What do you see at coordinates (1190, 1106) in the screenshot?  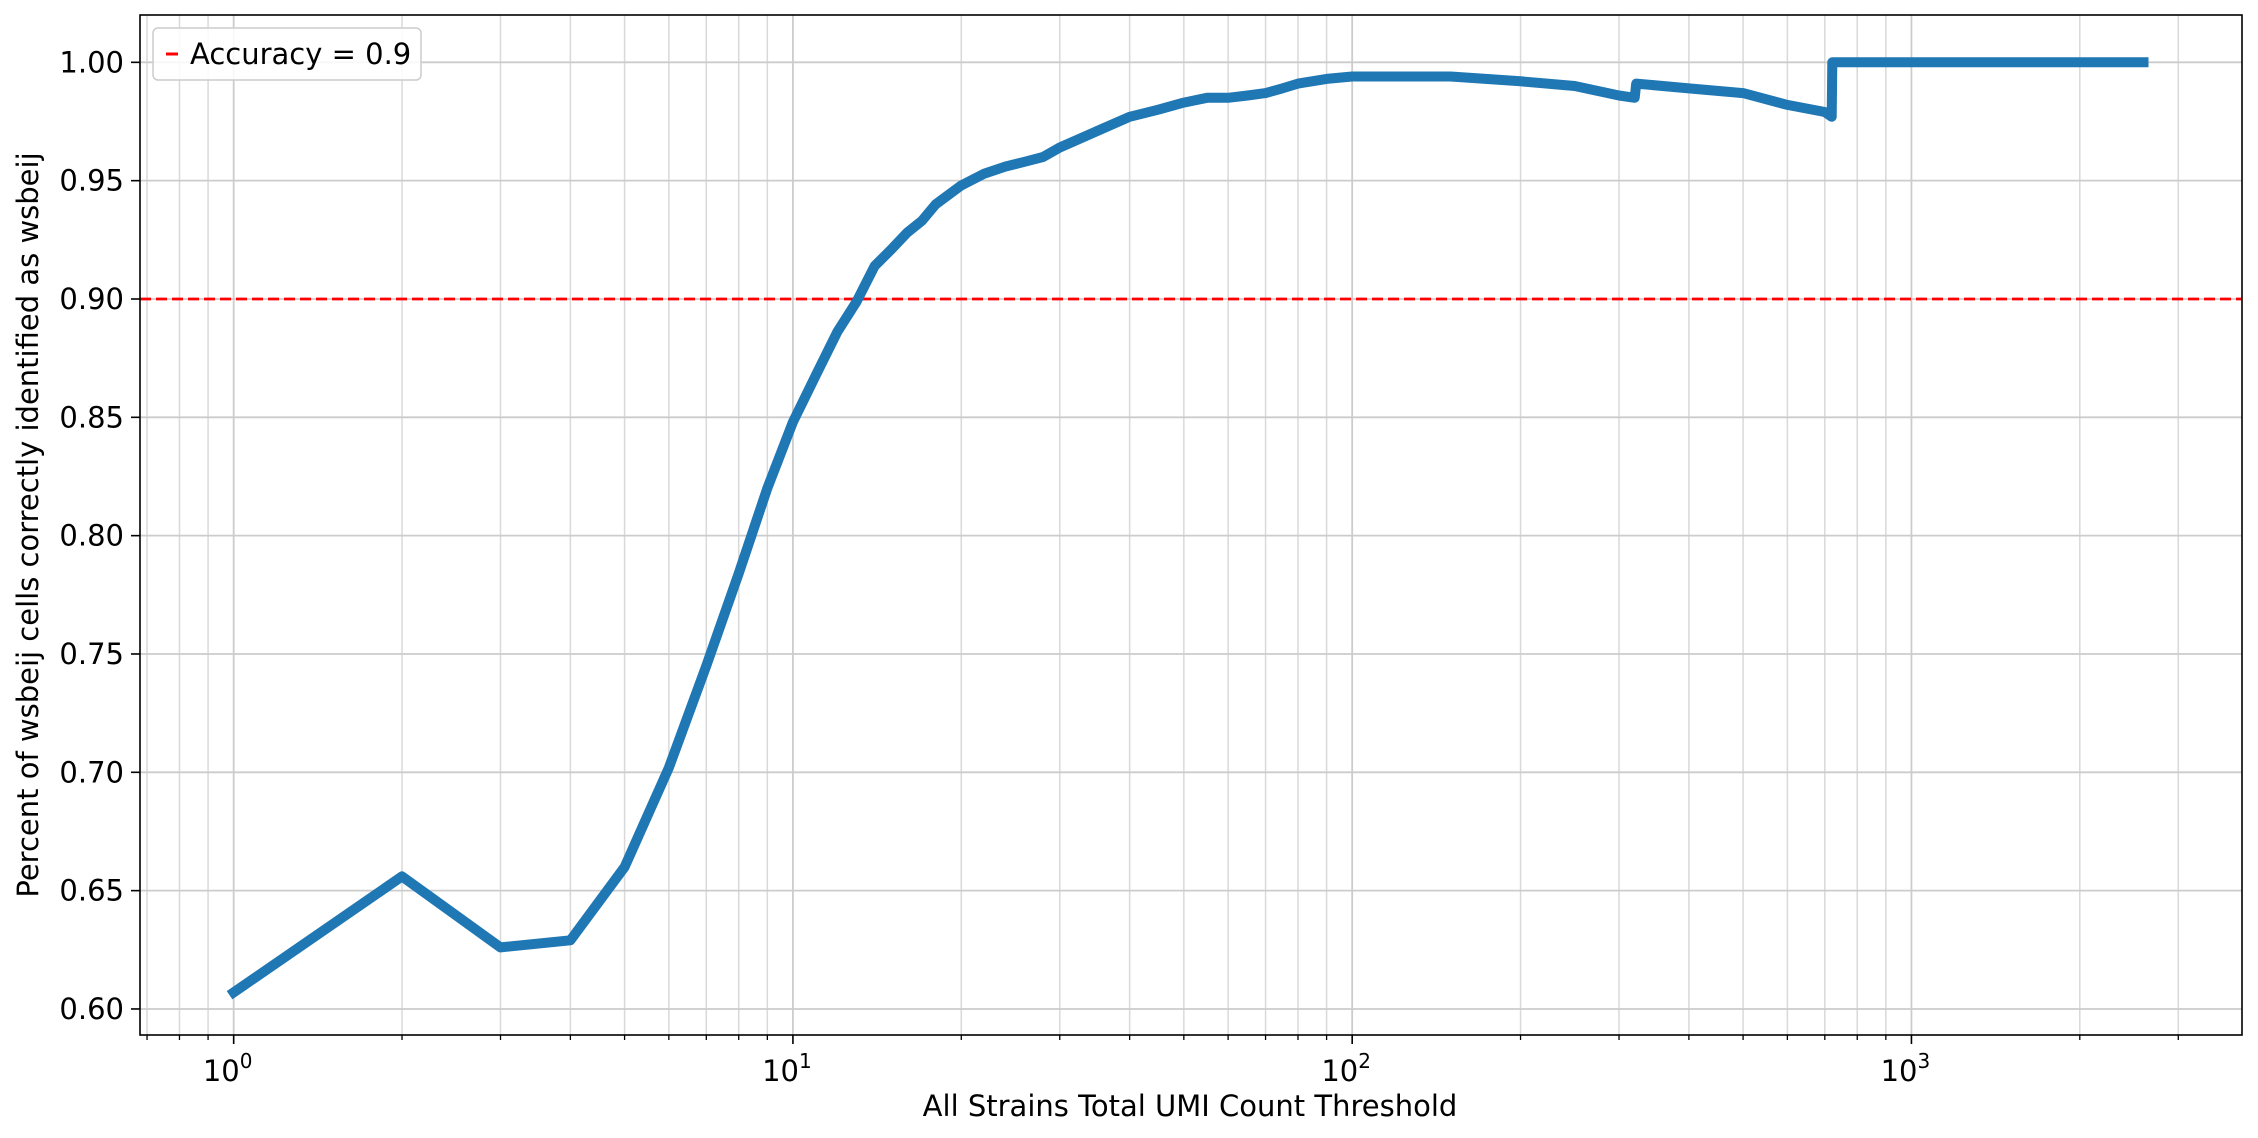 I see `x-axis-label: All Strains Total UMI Count Threshold` at bounding box center [1190, 1106].